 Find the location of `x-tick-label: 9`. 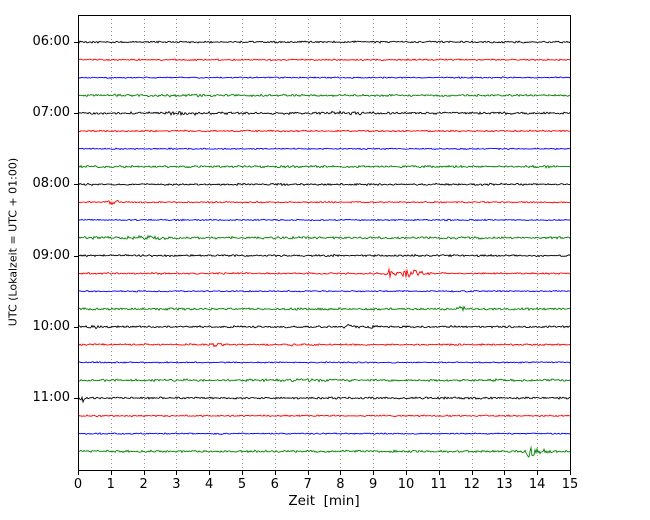

x-tick-label: 9 is located at coordinates (373, 484).